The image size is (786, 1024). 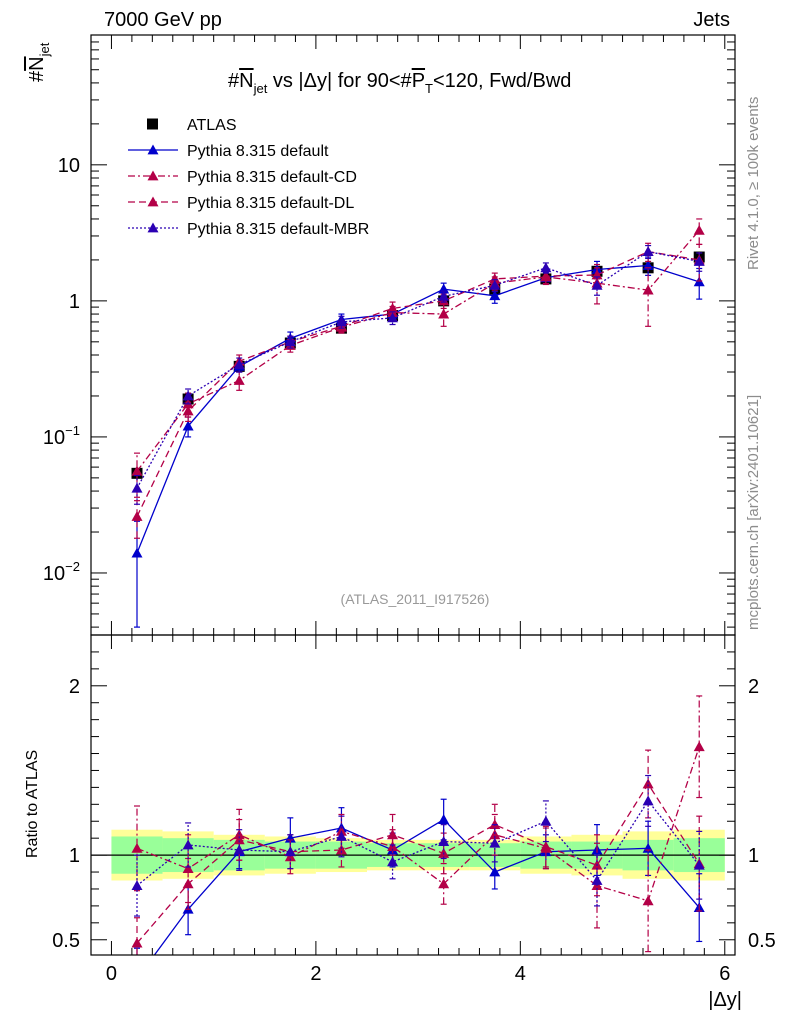 I want to click on header-right-label: Jets, so click(x=711, y=20).